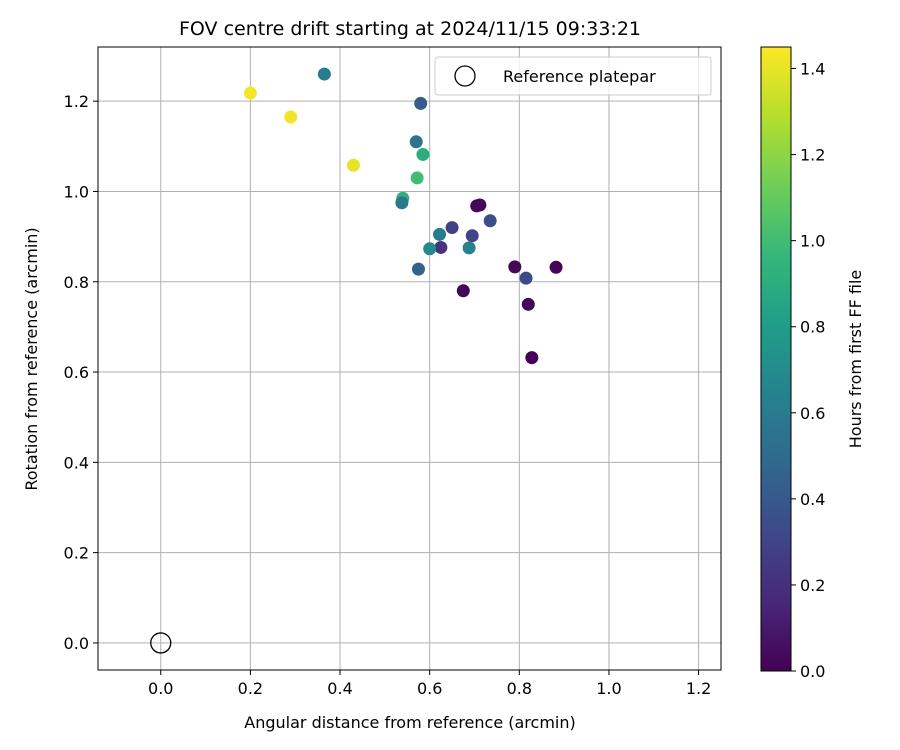 The width and height of the screenshot is (900, 750). What do you see at coordinates (76, 282) in the screenshot?
I see `y-tick-label: 0.8` at bounding box center [76, 282].